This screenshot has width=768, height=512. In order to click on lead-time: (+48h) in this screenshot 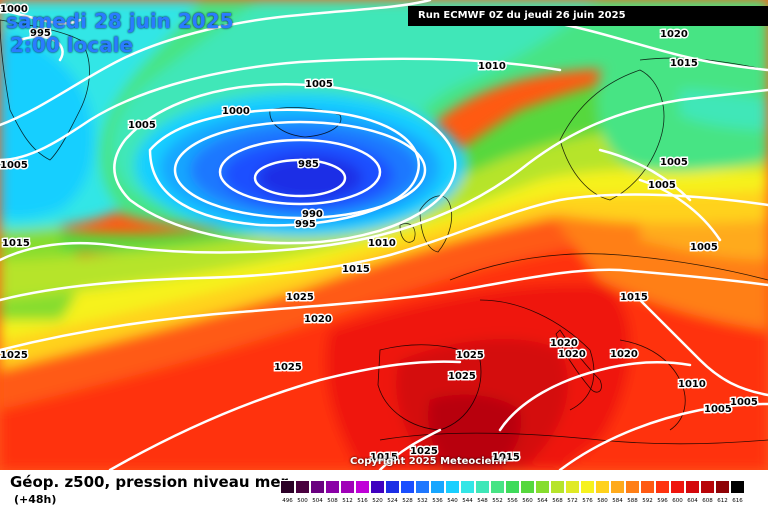, I will do `click(35, 499)`.